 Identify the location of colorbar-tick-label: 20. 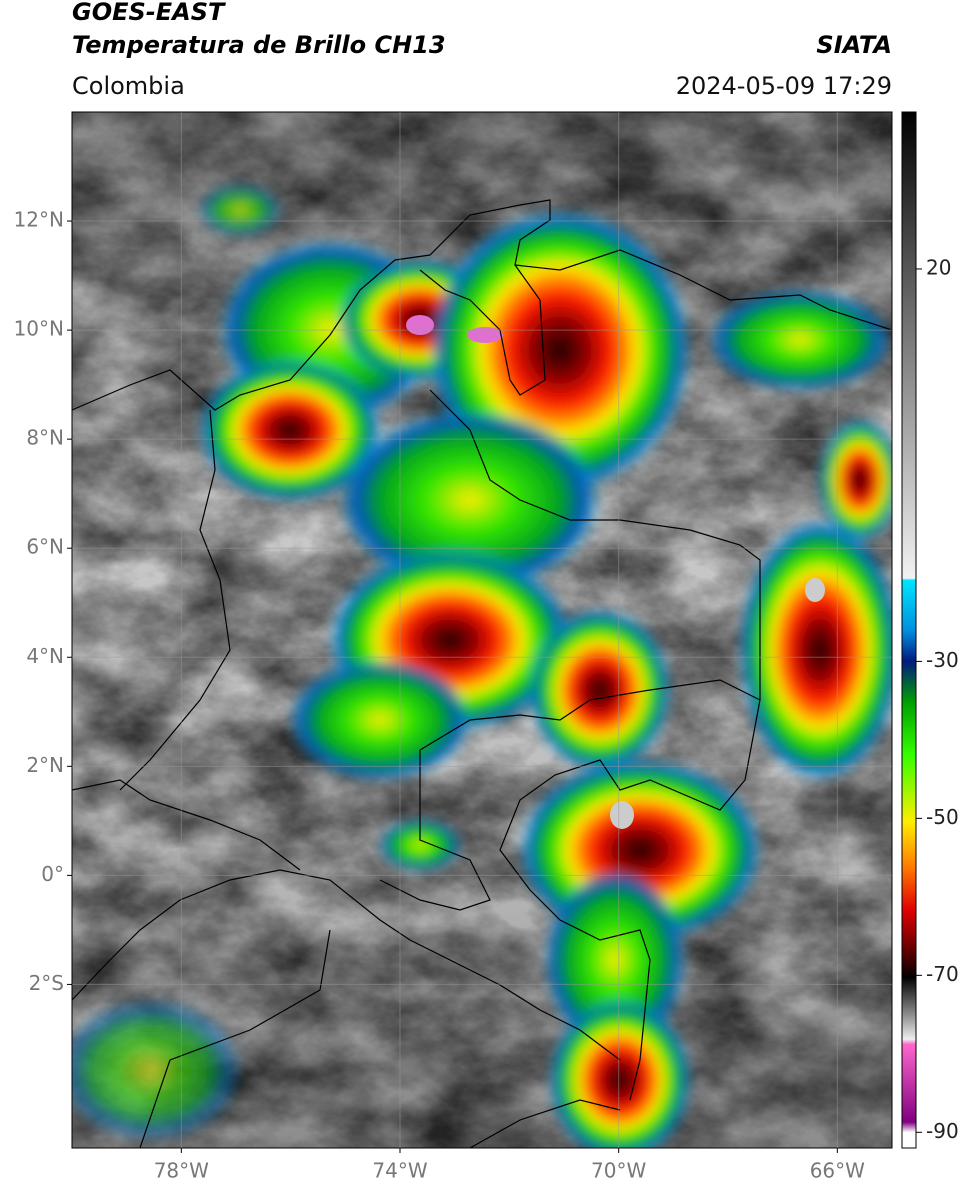
(938, 267).